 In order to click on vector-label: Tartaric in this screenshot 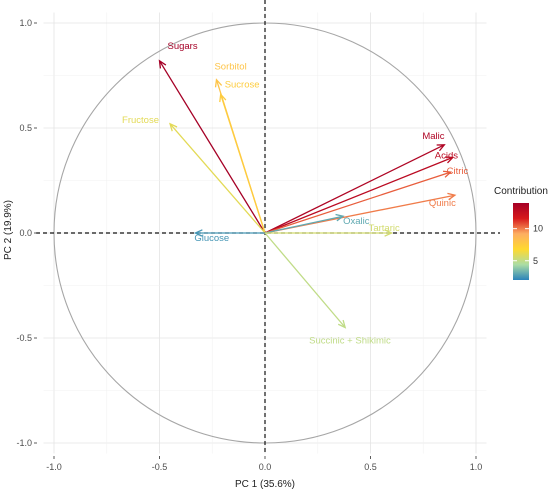, I will do `click(384, 228)`.